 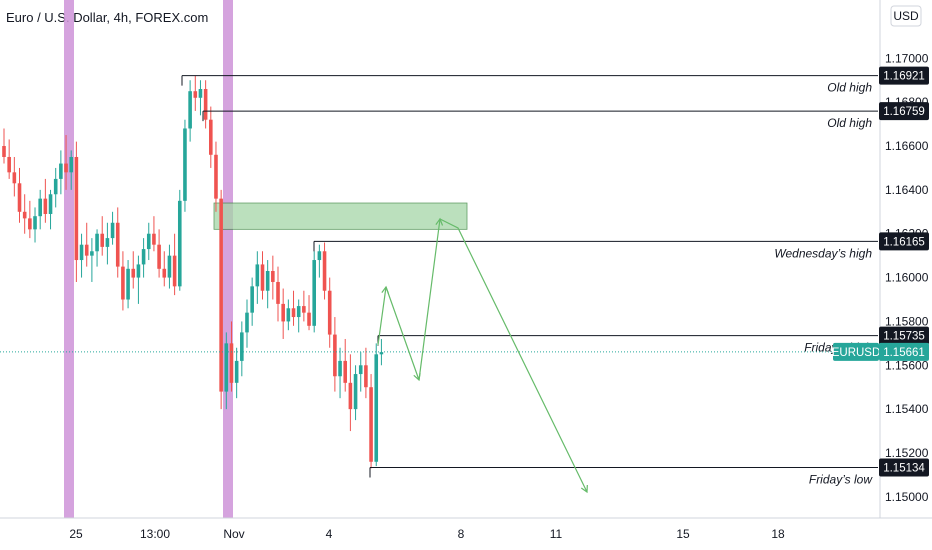 I want to click on projection-path, so click(x=482, y=355).